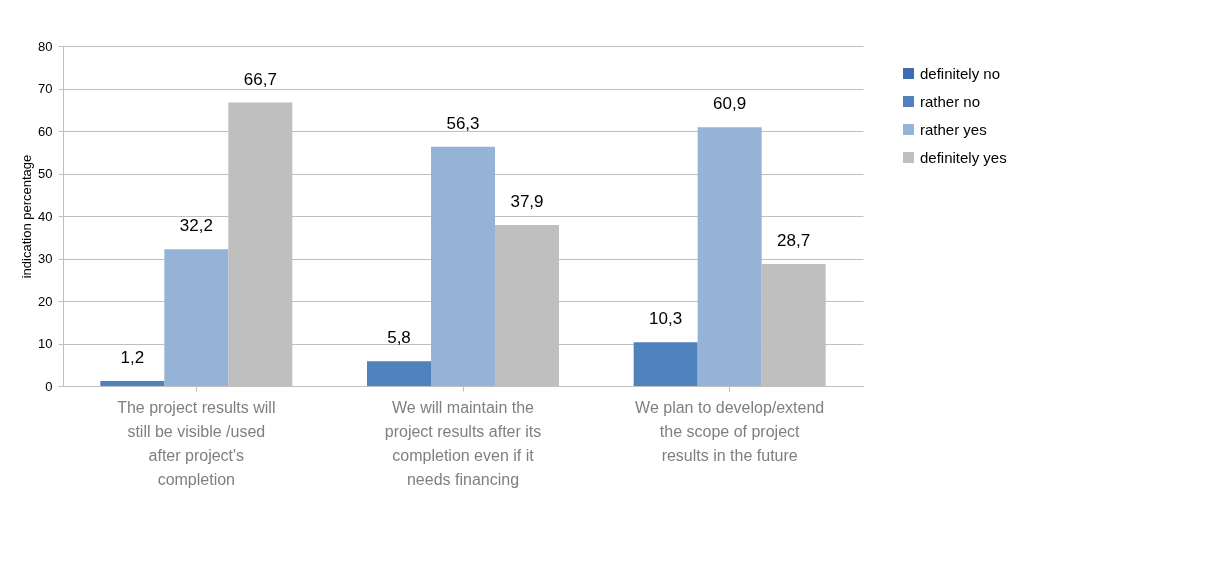  Describe the element at coordinates (399, 338) in the screenshot. I see `data-label: 5,8` at that location.